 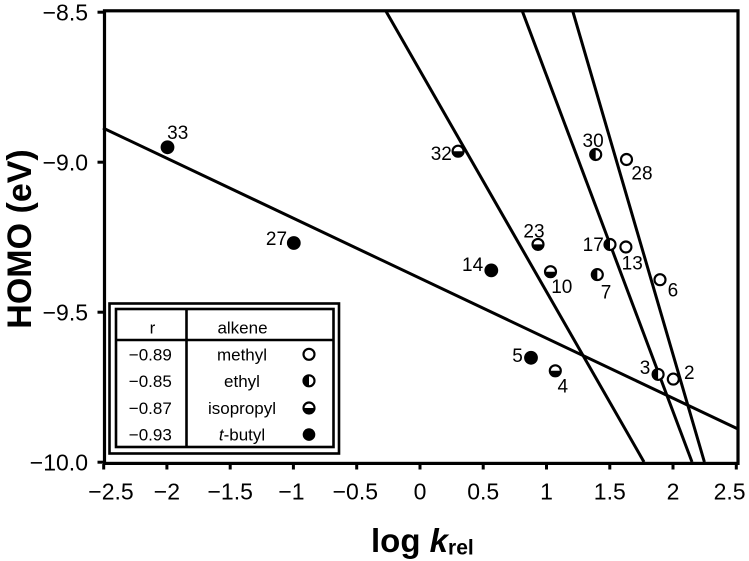 I want to click on svg-text: ethyl, so click(x=242, y=381).